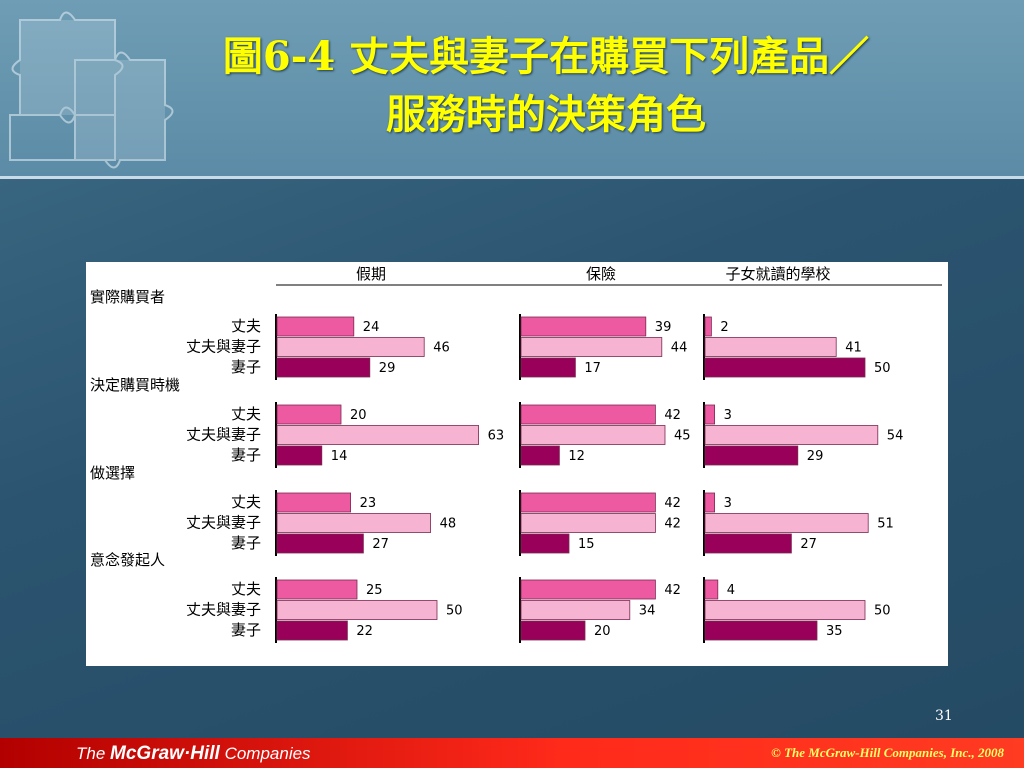  Describe the element at coordinates (731, 590) in the screenshot. I see `bar-value-2-3-0: 4` at that location.